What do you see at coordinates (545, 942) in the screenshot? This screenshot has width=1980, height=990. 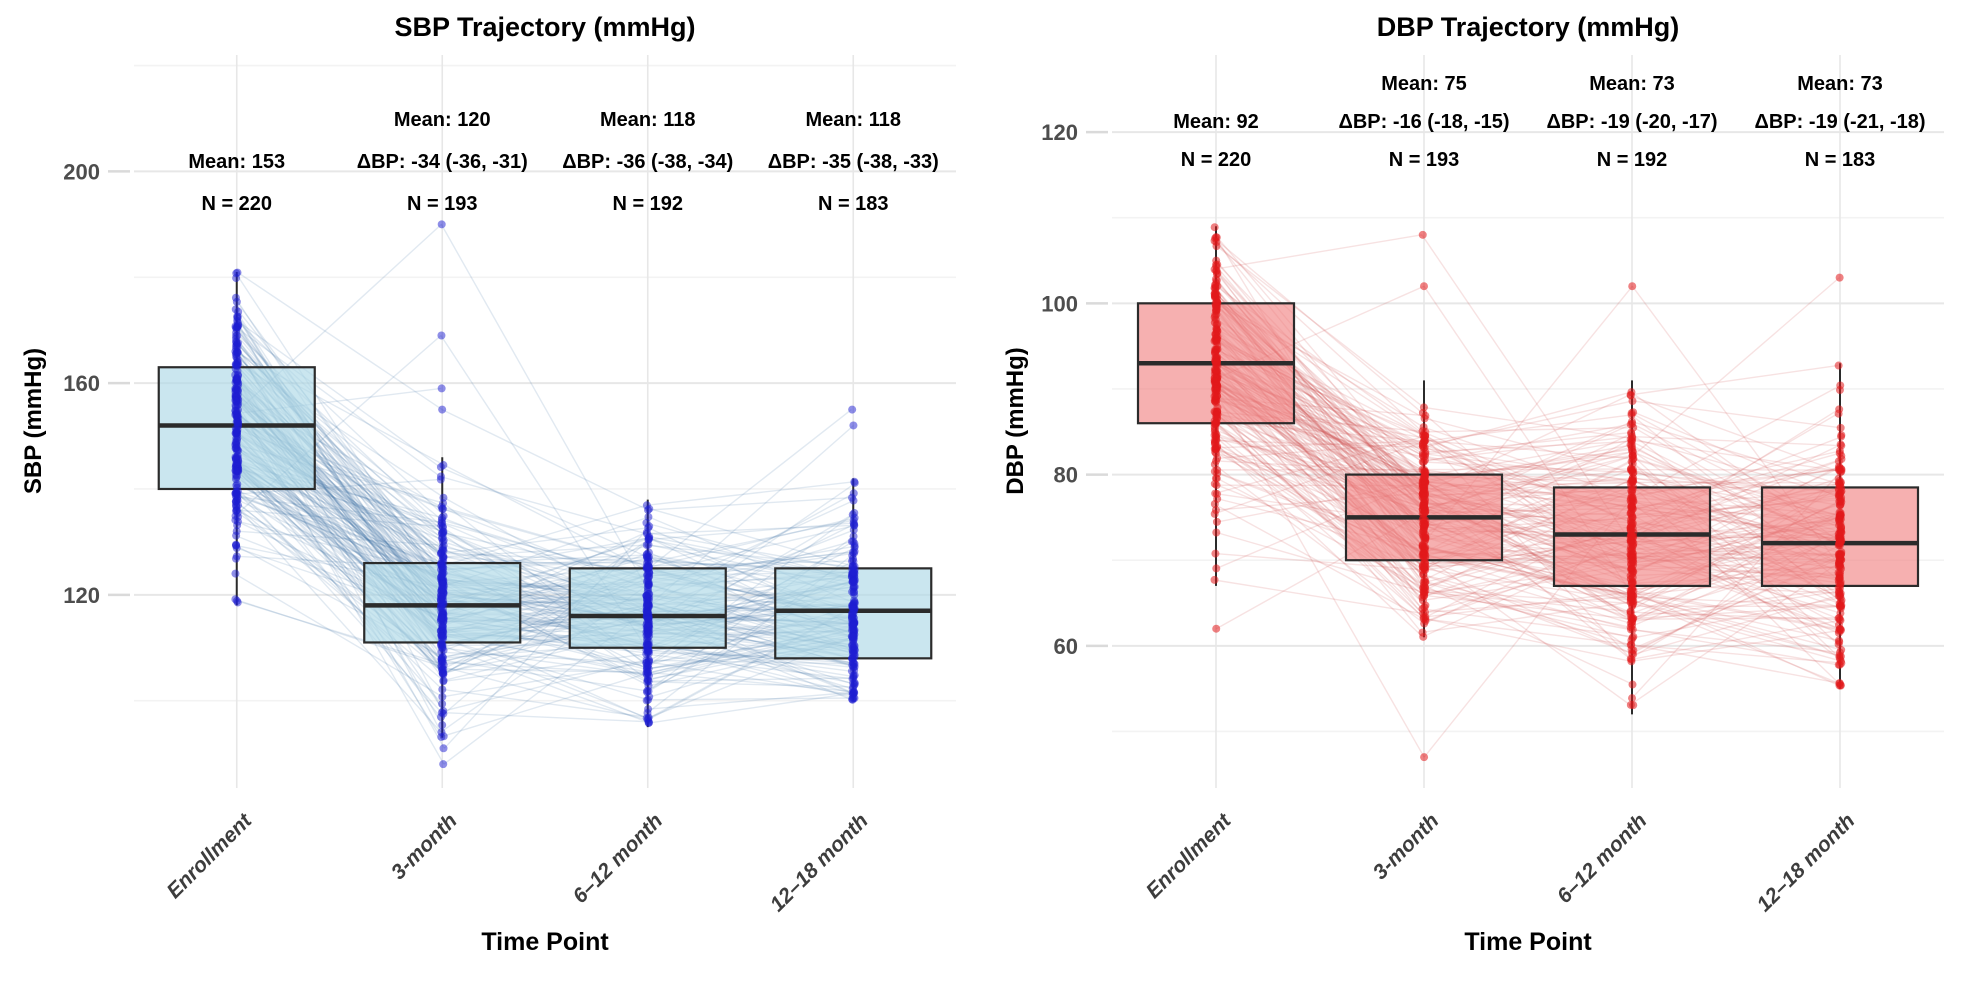 I see `x-axis-title-sbp: Time Point` at bounding box center [545, 942].